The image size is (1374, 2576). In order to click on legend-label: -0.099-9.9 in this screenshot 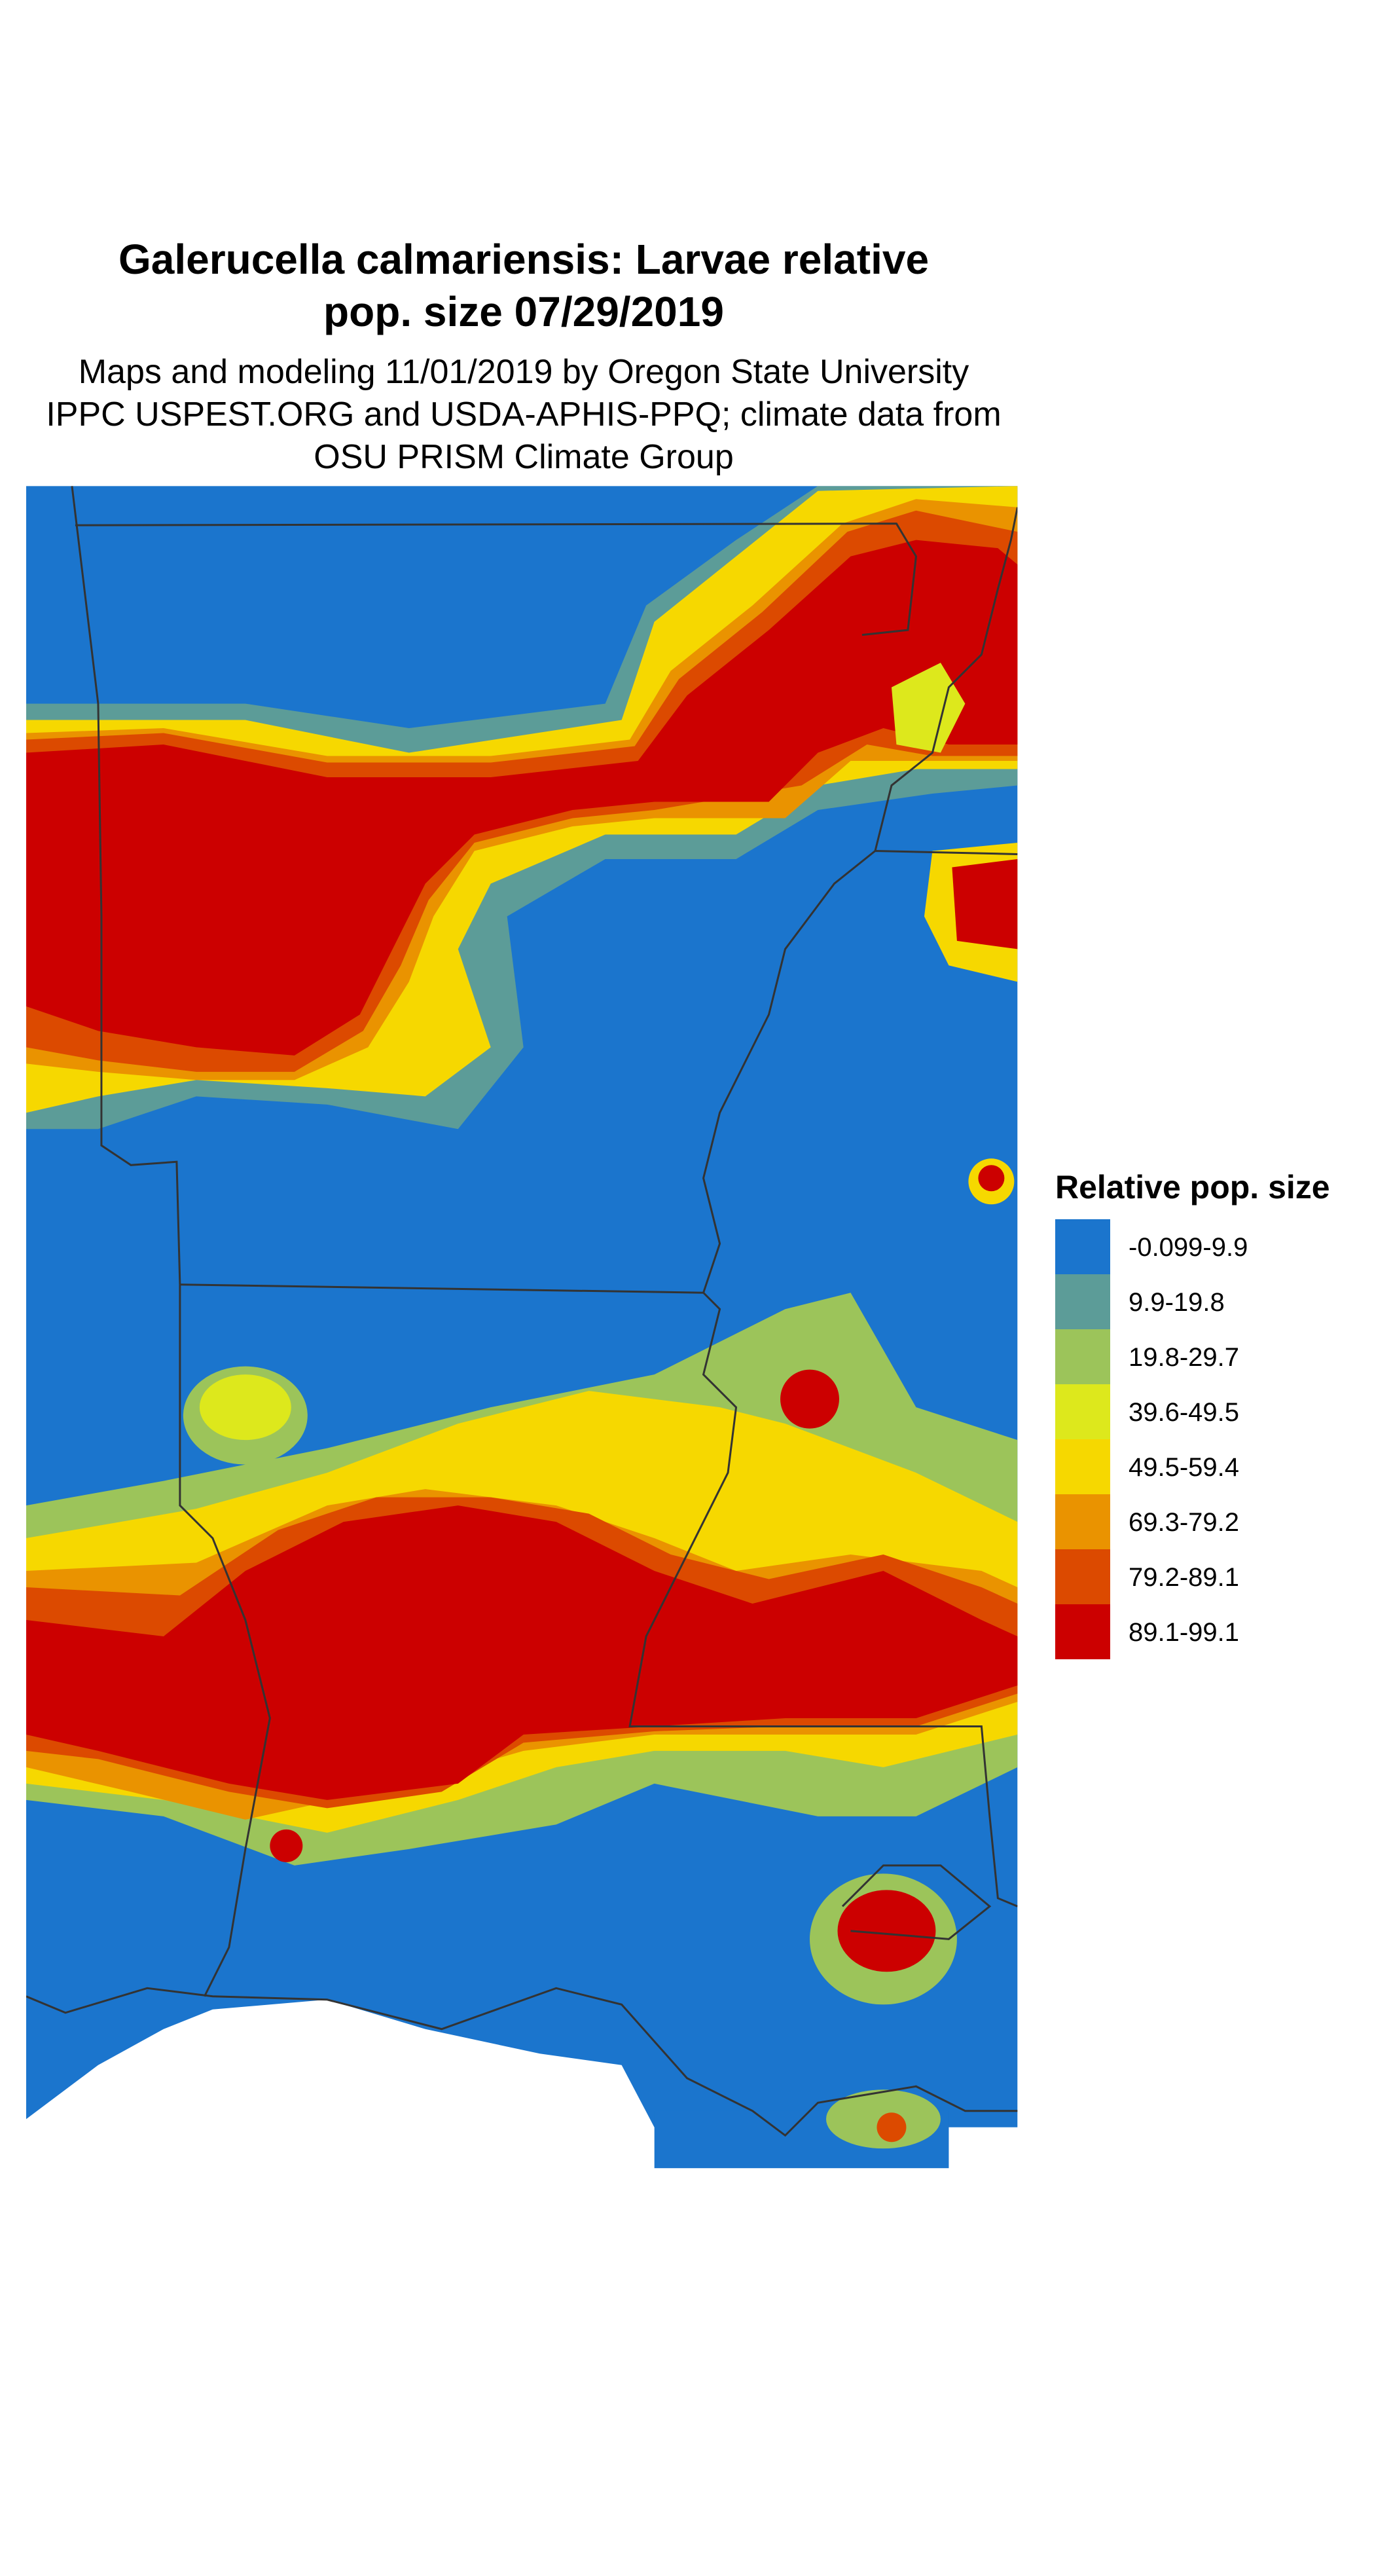, I will do `click(1188, 1247)`.